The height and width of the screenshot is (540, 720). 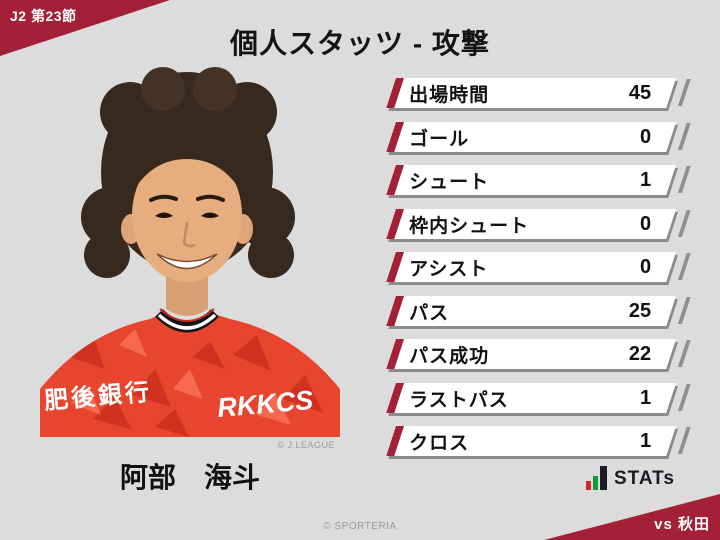 I want to click on stat-row-shots-on-target: 枠内シュート 0, so click(x=531, y=223).